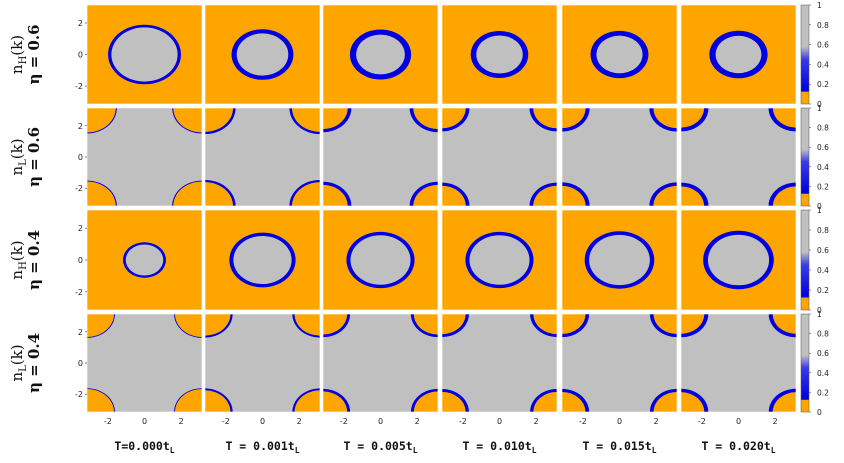 The height and width of the screenshot is (463, 844). I want to click on colorbar-row-0: 0 0.2 0.4 0.6 0.8 1, so click(814, 55).